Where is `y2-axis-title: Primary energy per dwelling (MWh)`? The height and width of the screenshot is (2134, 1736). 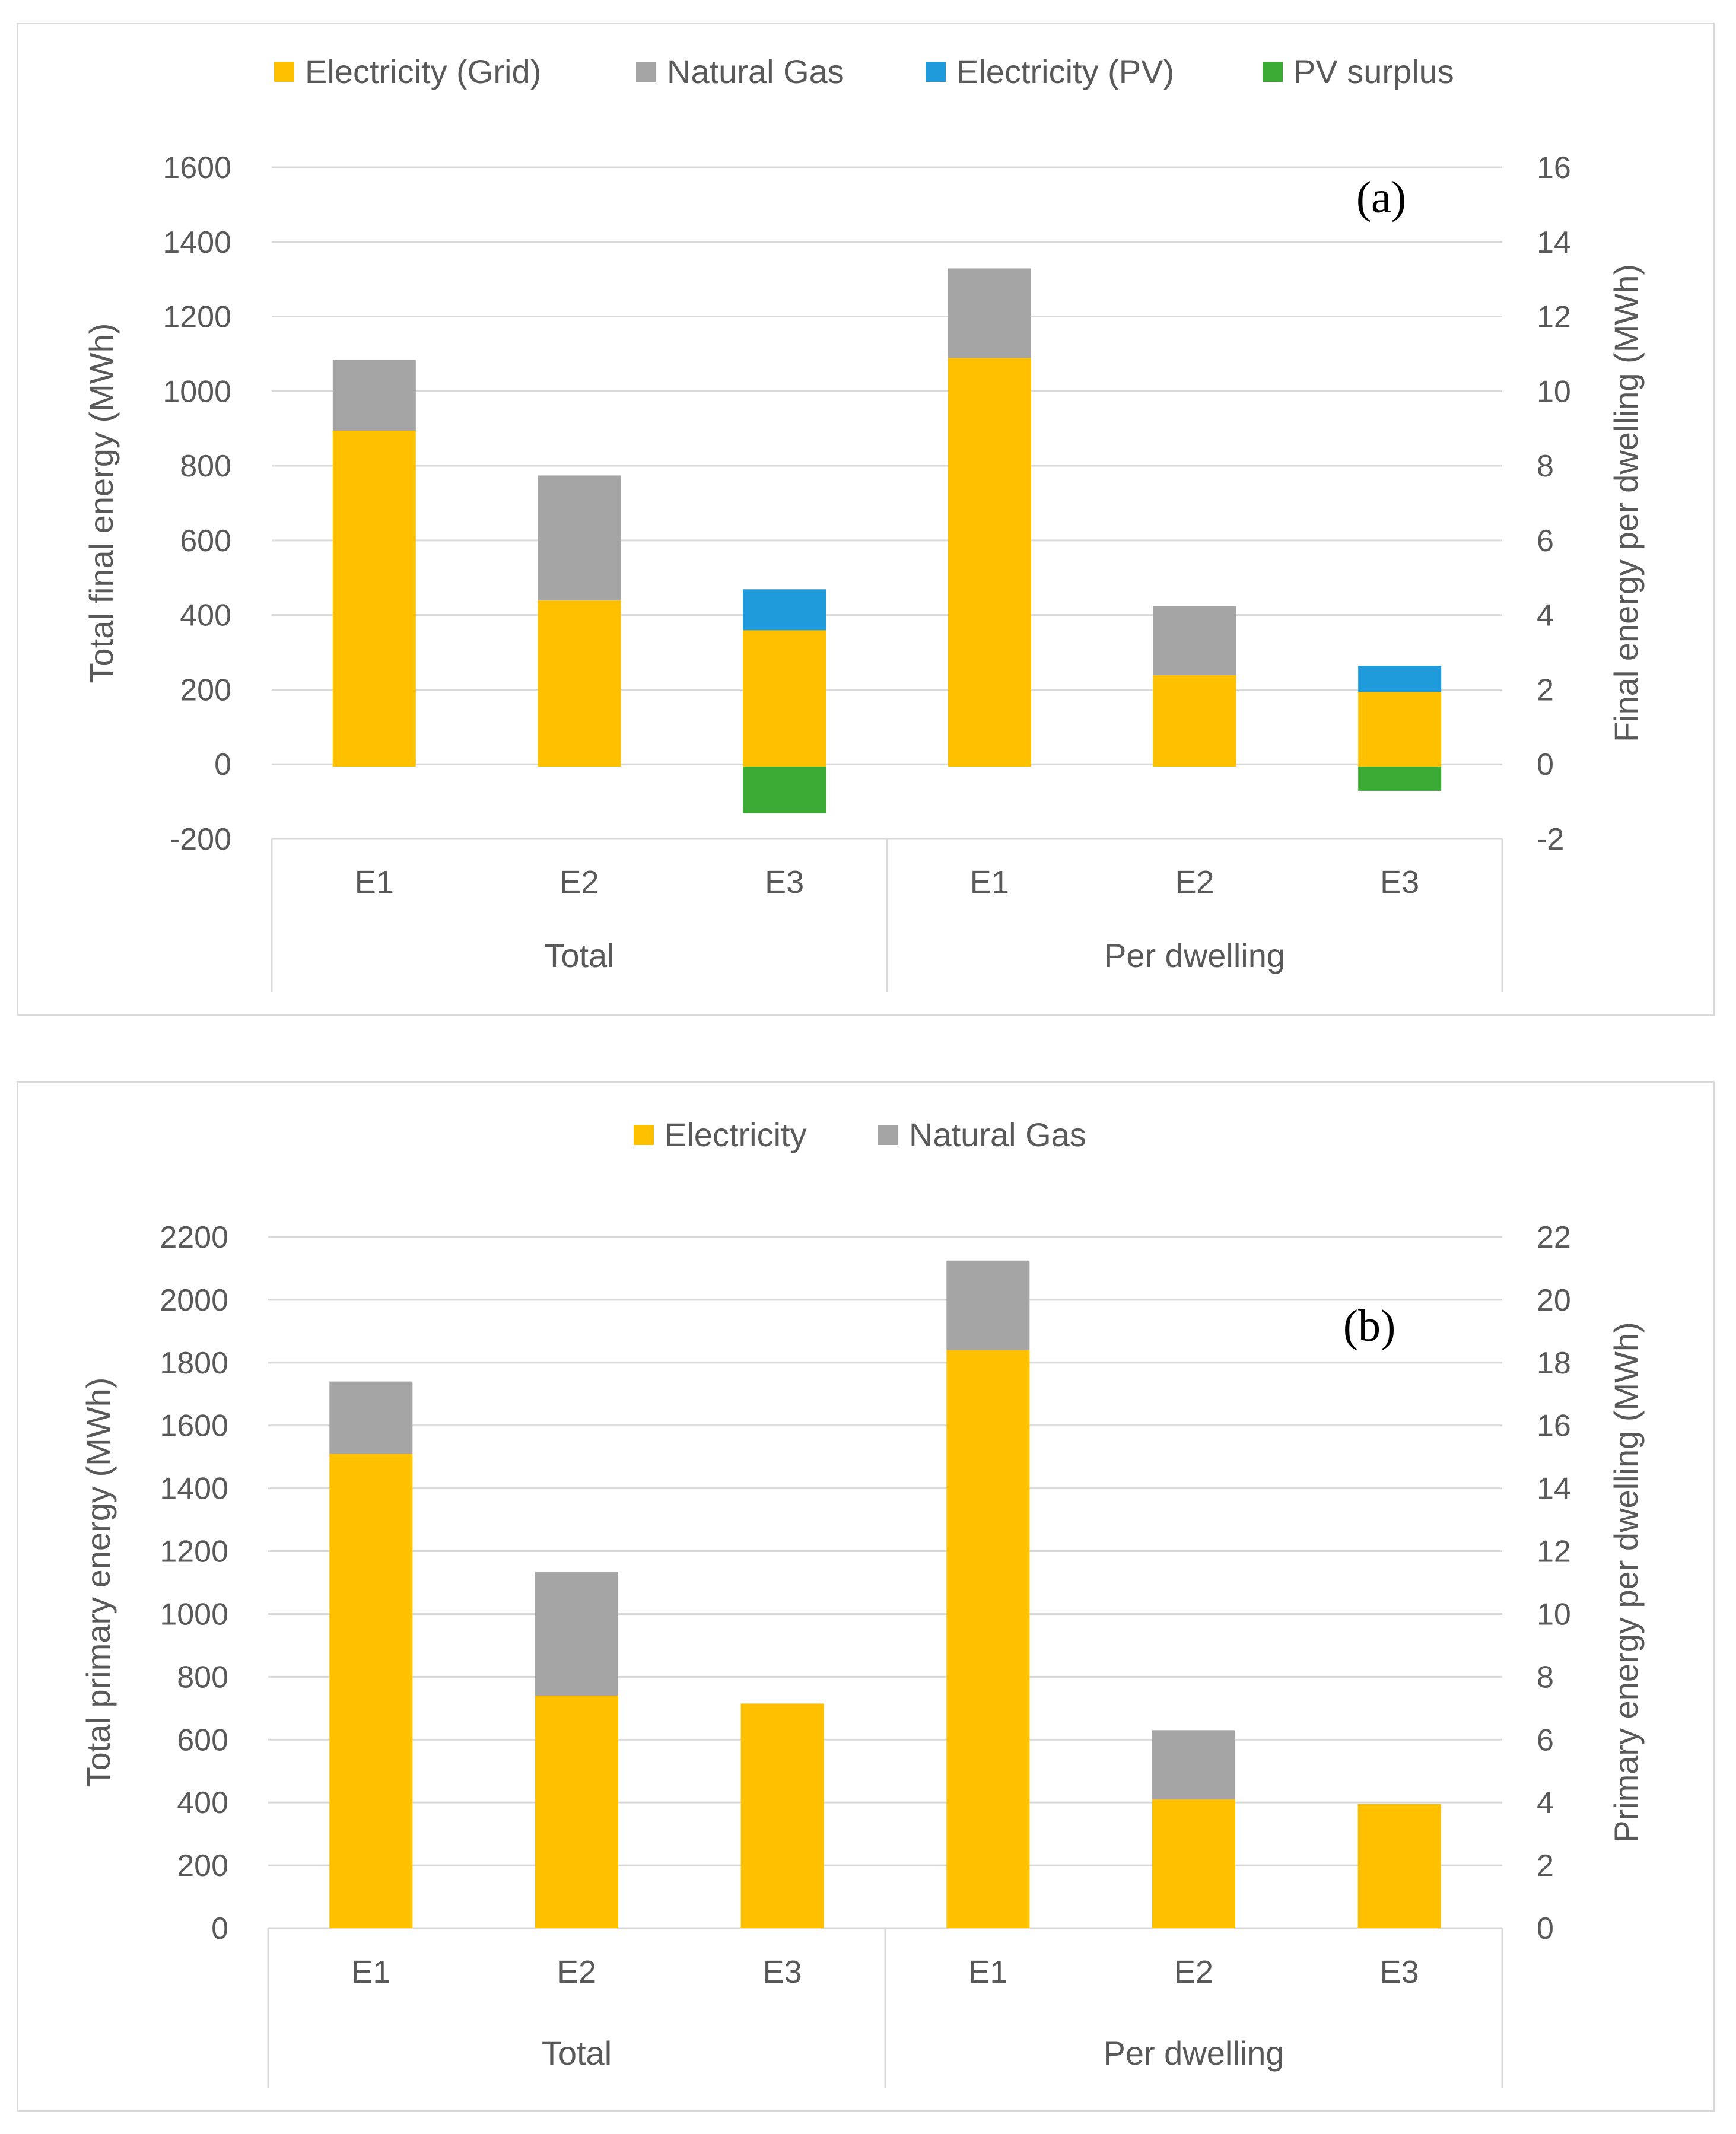 y2-axis-title: Primary energy per dwelling (MWh) is located at coordinates (1626, 1582).